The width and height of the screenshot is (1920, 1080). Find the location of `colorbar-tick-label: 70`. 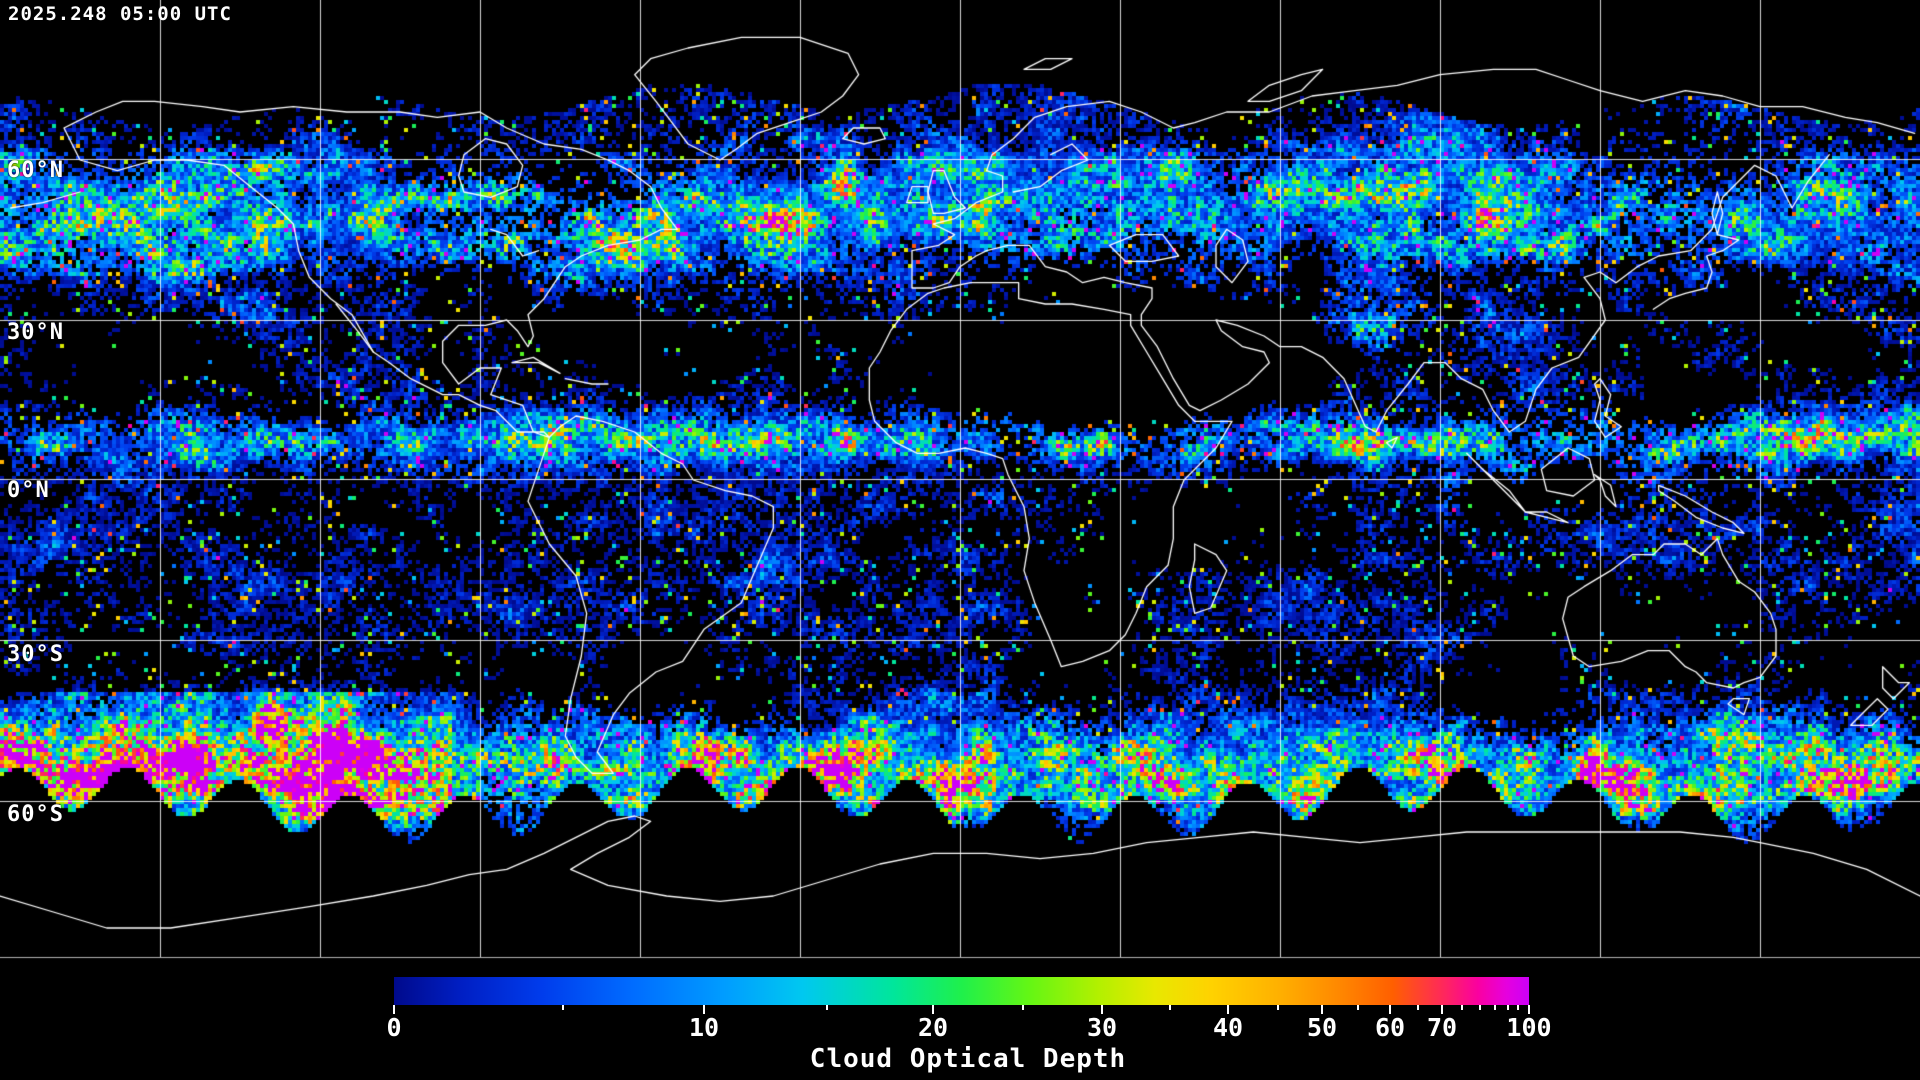

colorbar-tick-label: 70 is located at coordinates (1442, 1027).